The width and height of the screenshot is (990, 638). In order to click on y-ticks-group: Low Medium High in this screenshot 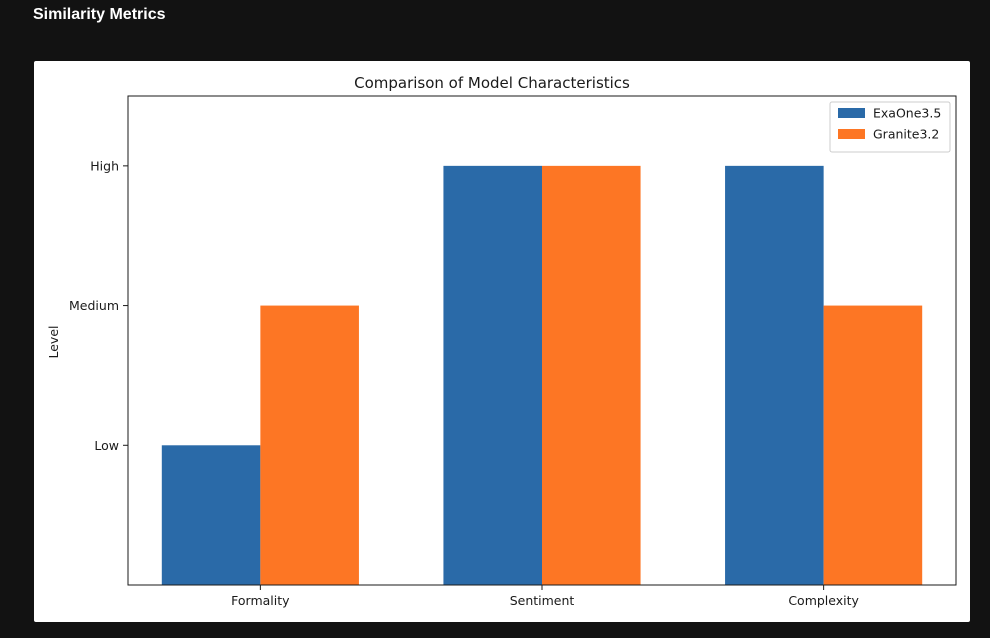, I will do `click(98, 305)`.